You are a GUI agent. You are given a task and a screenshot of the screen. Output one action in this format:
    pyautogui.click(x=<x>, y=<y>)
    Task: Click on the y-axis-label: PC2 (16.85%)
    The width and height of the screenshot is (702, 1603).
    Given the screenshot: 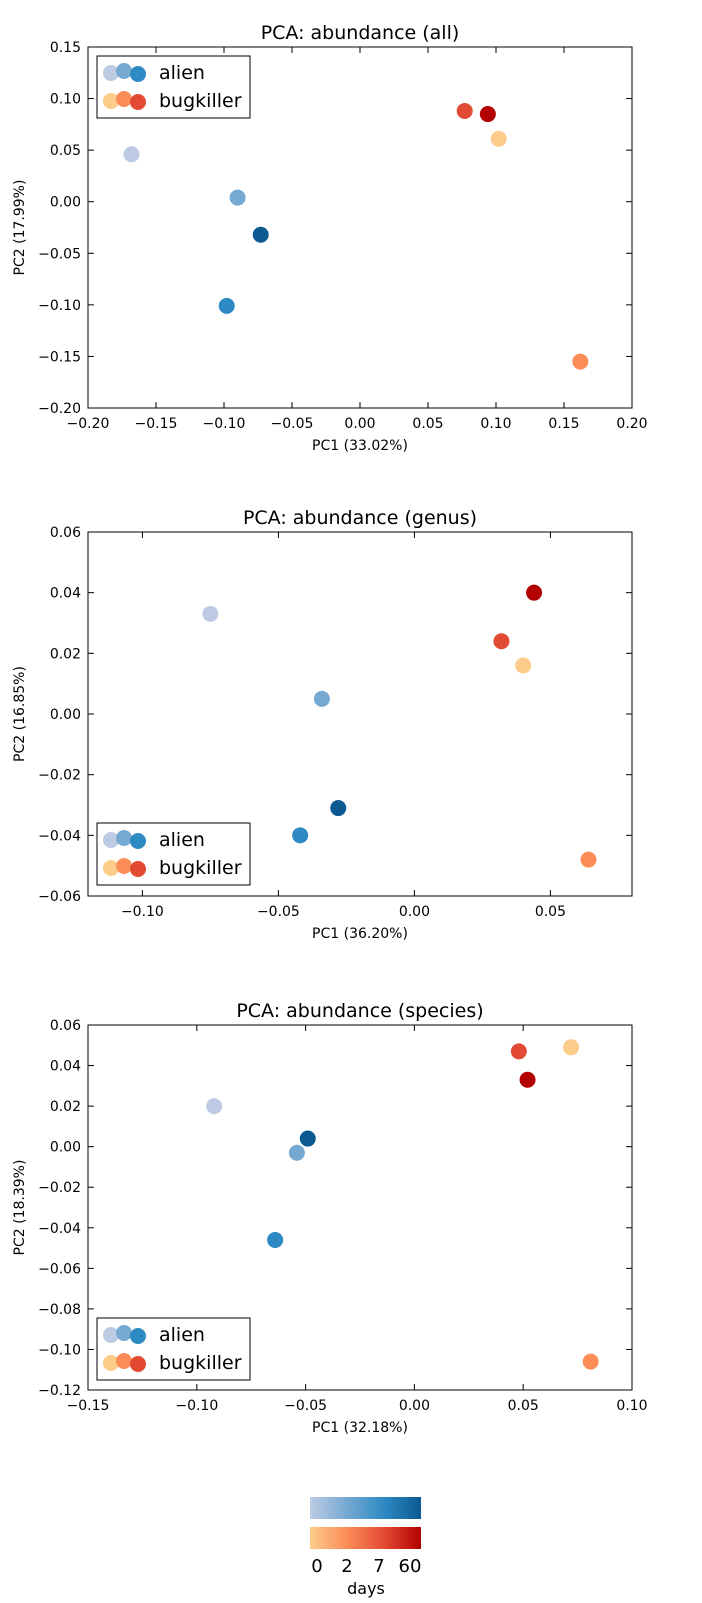 What is the action you would take?
    pyautogui.click(x=20, y=714)
    